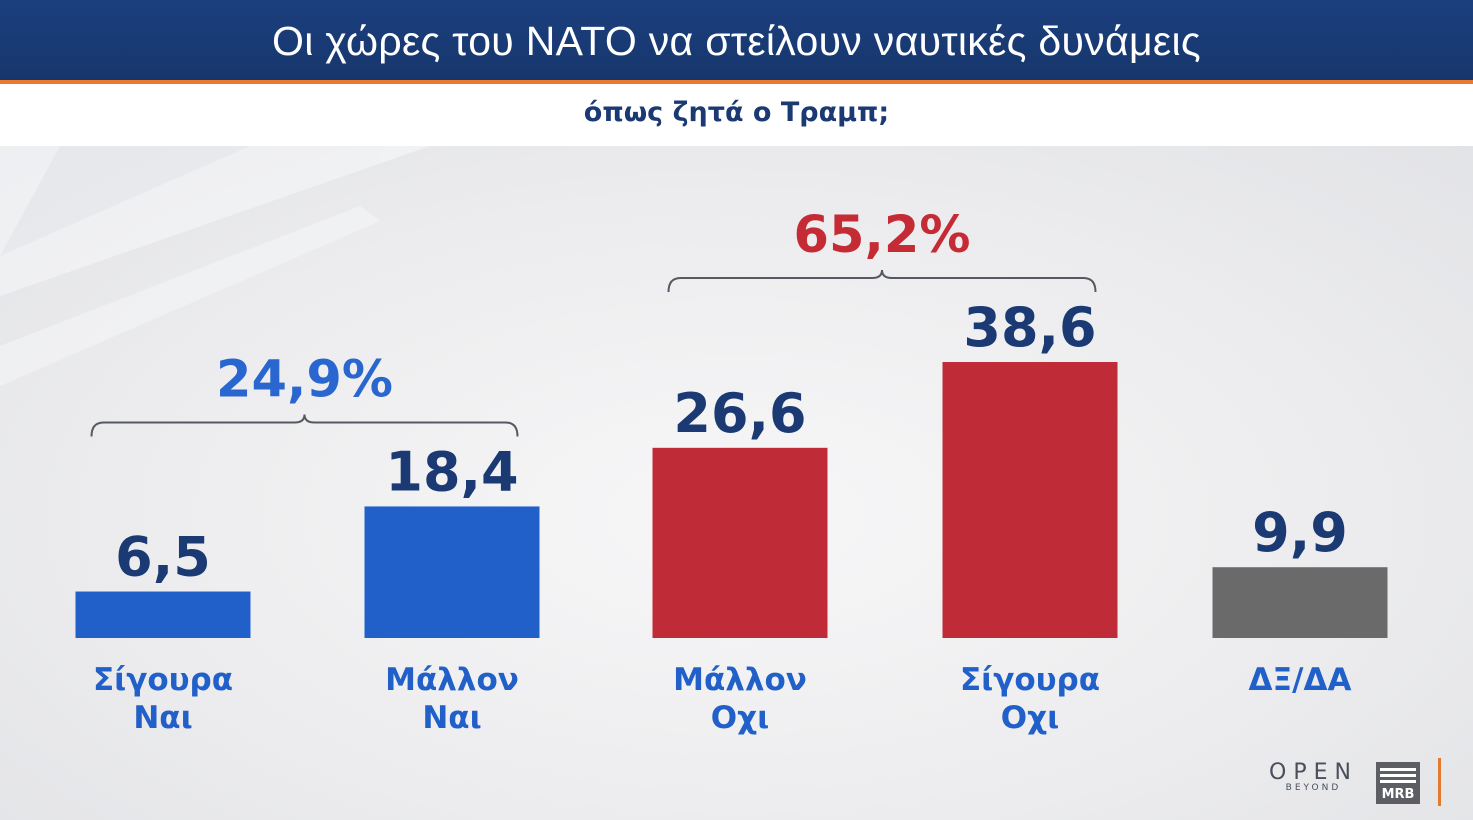  What do you see at coordinates (1030, 718) in the screenshot?
I see `category-label-3-line-1: Οχι` at bounding box center [1030, 718].